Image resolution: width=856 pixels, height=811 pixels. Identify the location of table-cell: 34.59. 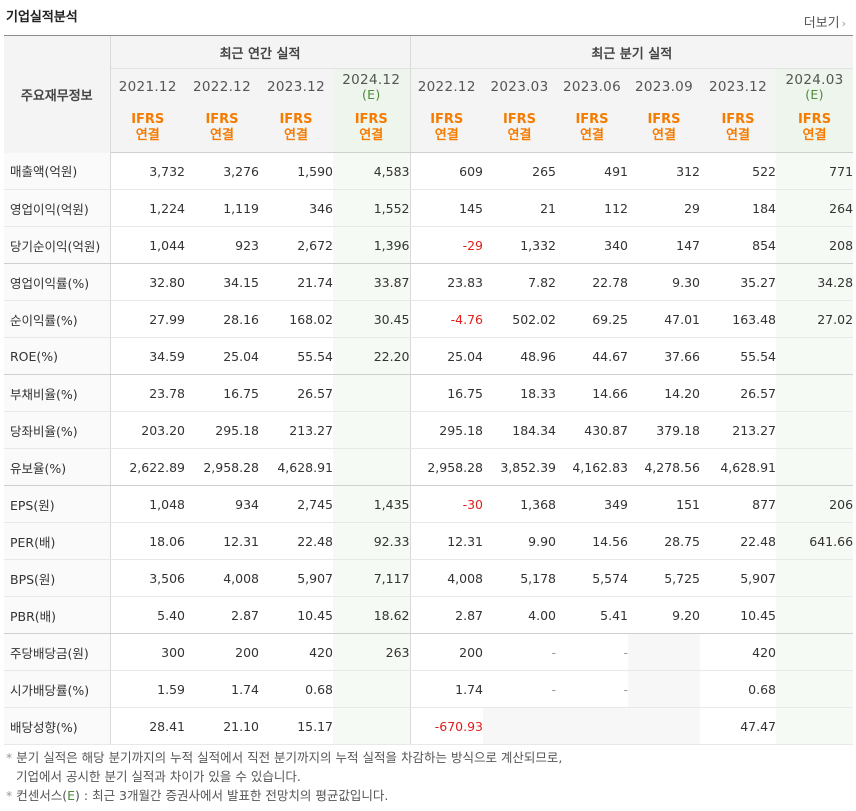
(147, 356).